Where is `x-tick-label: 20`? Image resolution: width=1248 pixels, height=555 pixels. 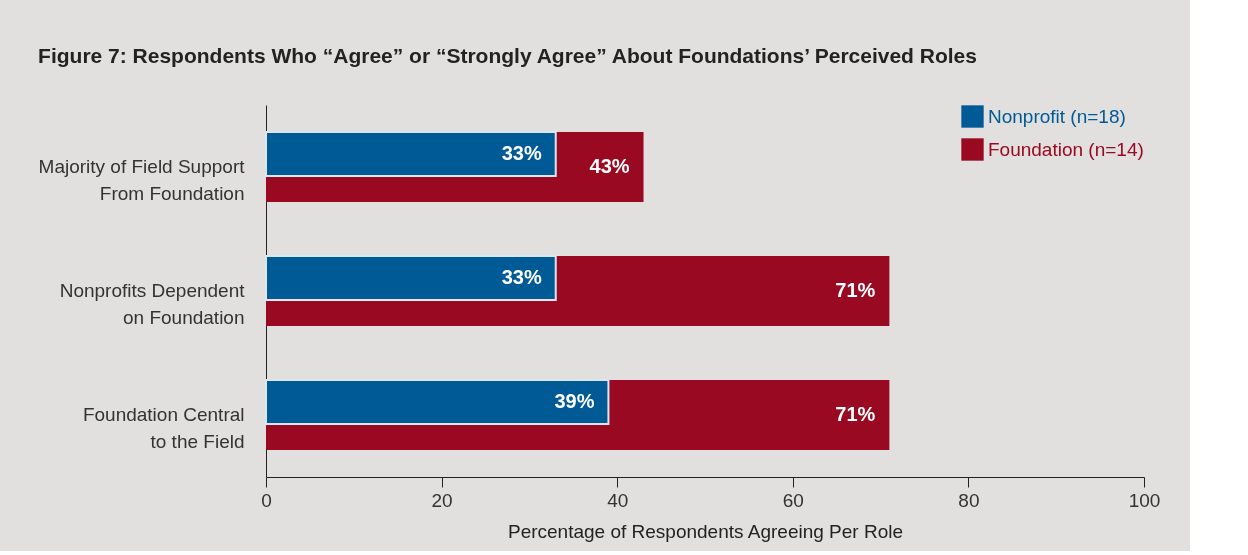 x-tick-label: 20 is located at coordinates (442, 500).